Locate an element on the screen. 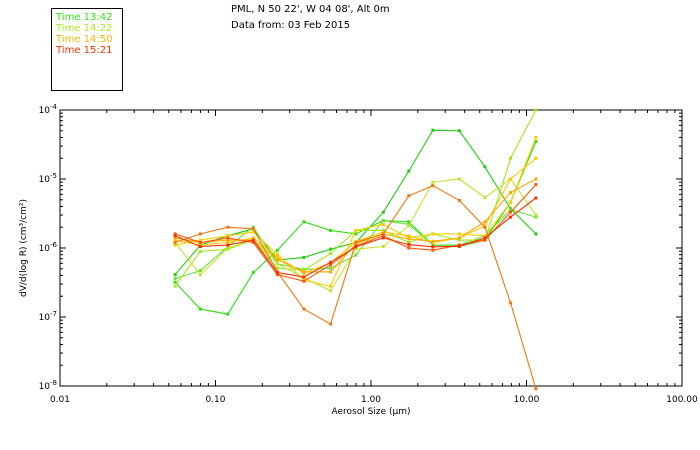 Image resolution: width=700 pixels, height=450 pixels. y-tick-label: 10⁻⁸ is located at coordinates (48, 385).